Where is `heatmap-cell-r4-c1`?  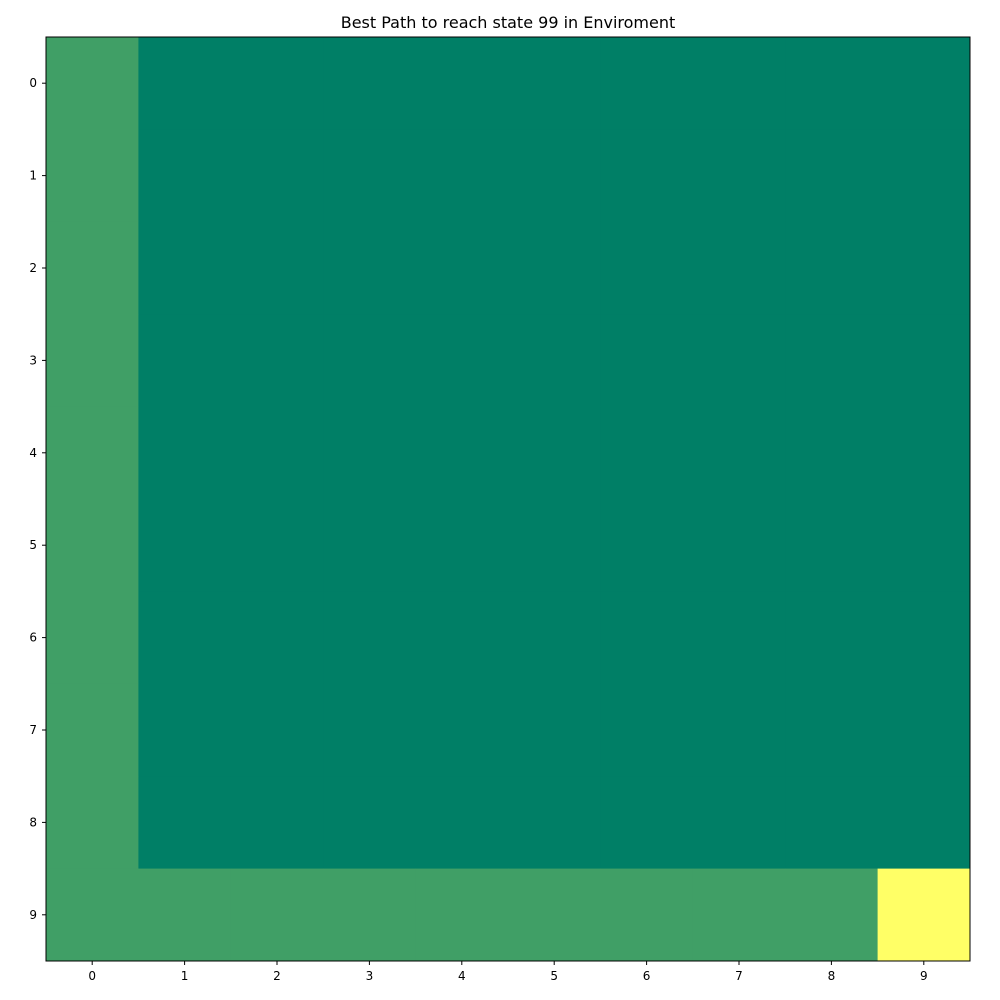
heatmap-cell-r4-c1 is located at coordinates (185, 453).